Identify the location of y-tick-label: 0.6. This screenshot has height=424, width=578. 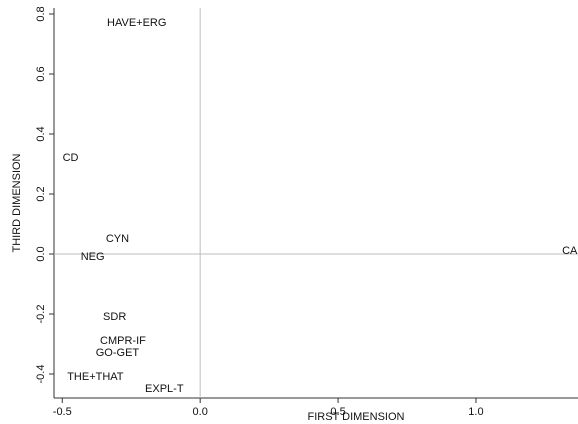
(41, 73).